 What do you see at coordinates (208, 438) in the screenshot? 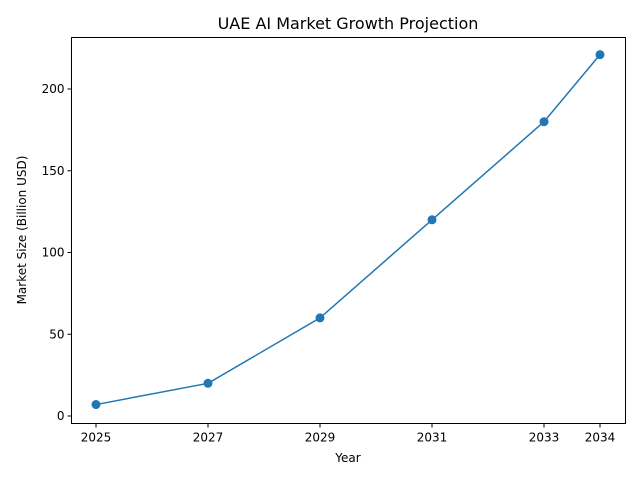
I see `x-tick-label: 2027` at bounding box center [208, 438].